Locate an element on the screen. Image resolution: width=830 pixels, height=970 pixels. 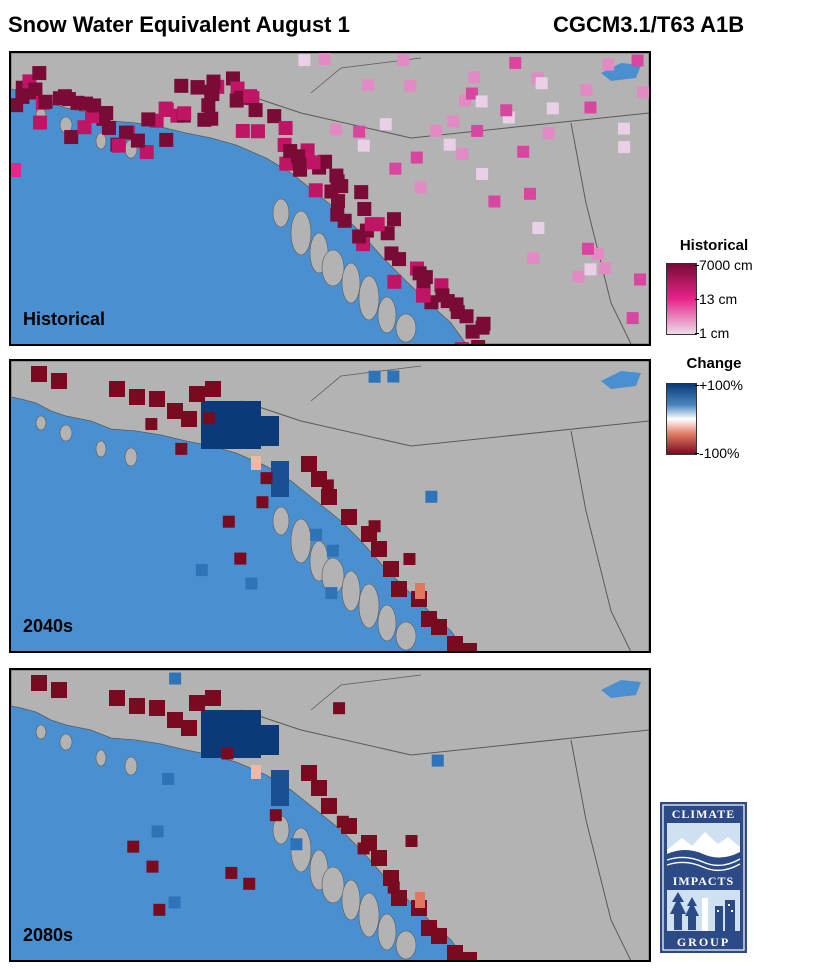
map-title: Snow Water Equivalent August 1 is located at coordinates (179, 24).